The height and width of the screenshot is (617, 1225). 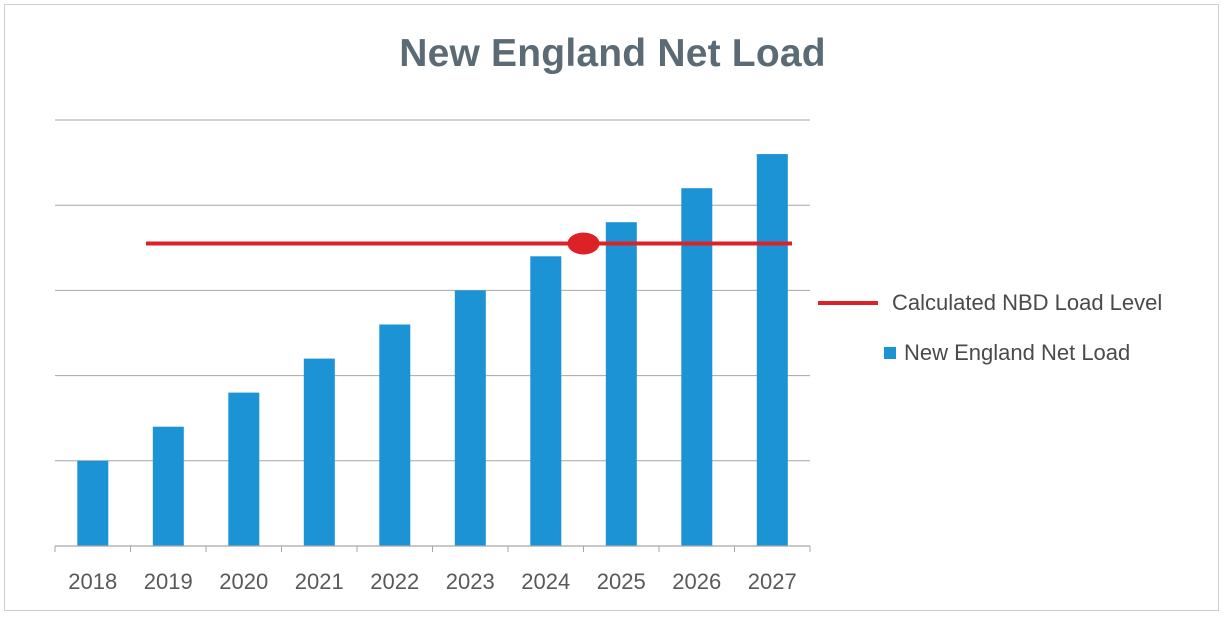 What do you see at coordinates (470, 581) in the screenshot?
I see `x-tick-label-2023: 2023` at bounding box center [470, 581].